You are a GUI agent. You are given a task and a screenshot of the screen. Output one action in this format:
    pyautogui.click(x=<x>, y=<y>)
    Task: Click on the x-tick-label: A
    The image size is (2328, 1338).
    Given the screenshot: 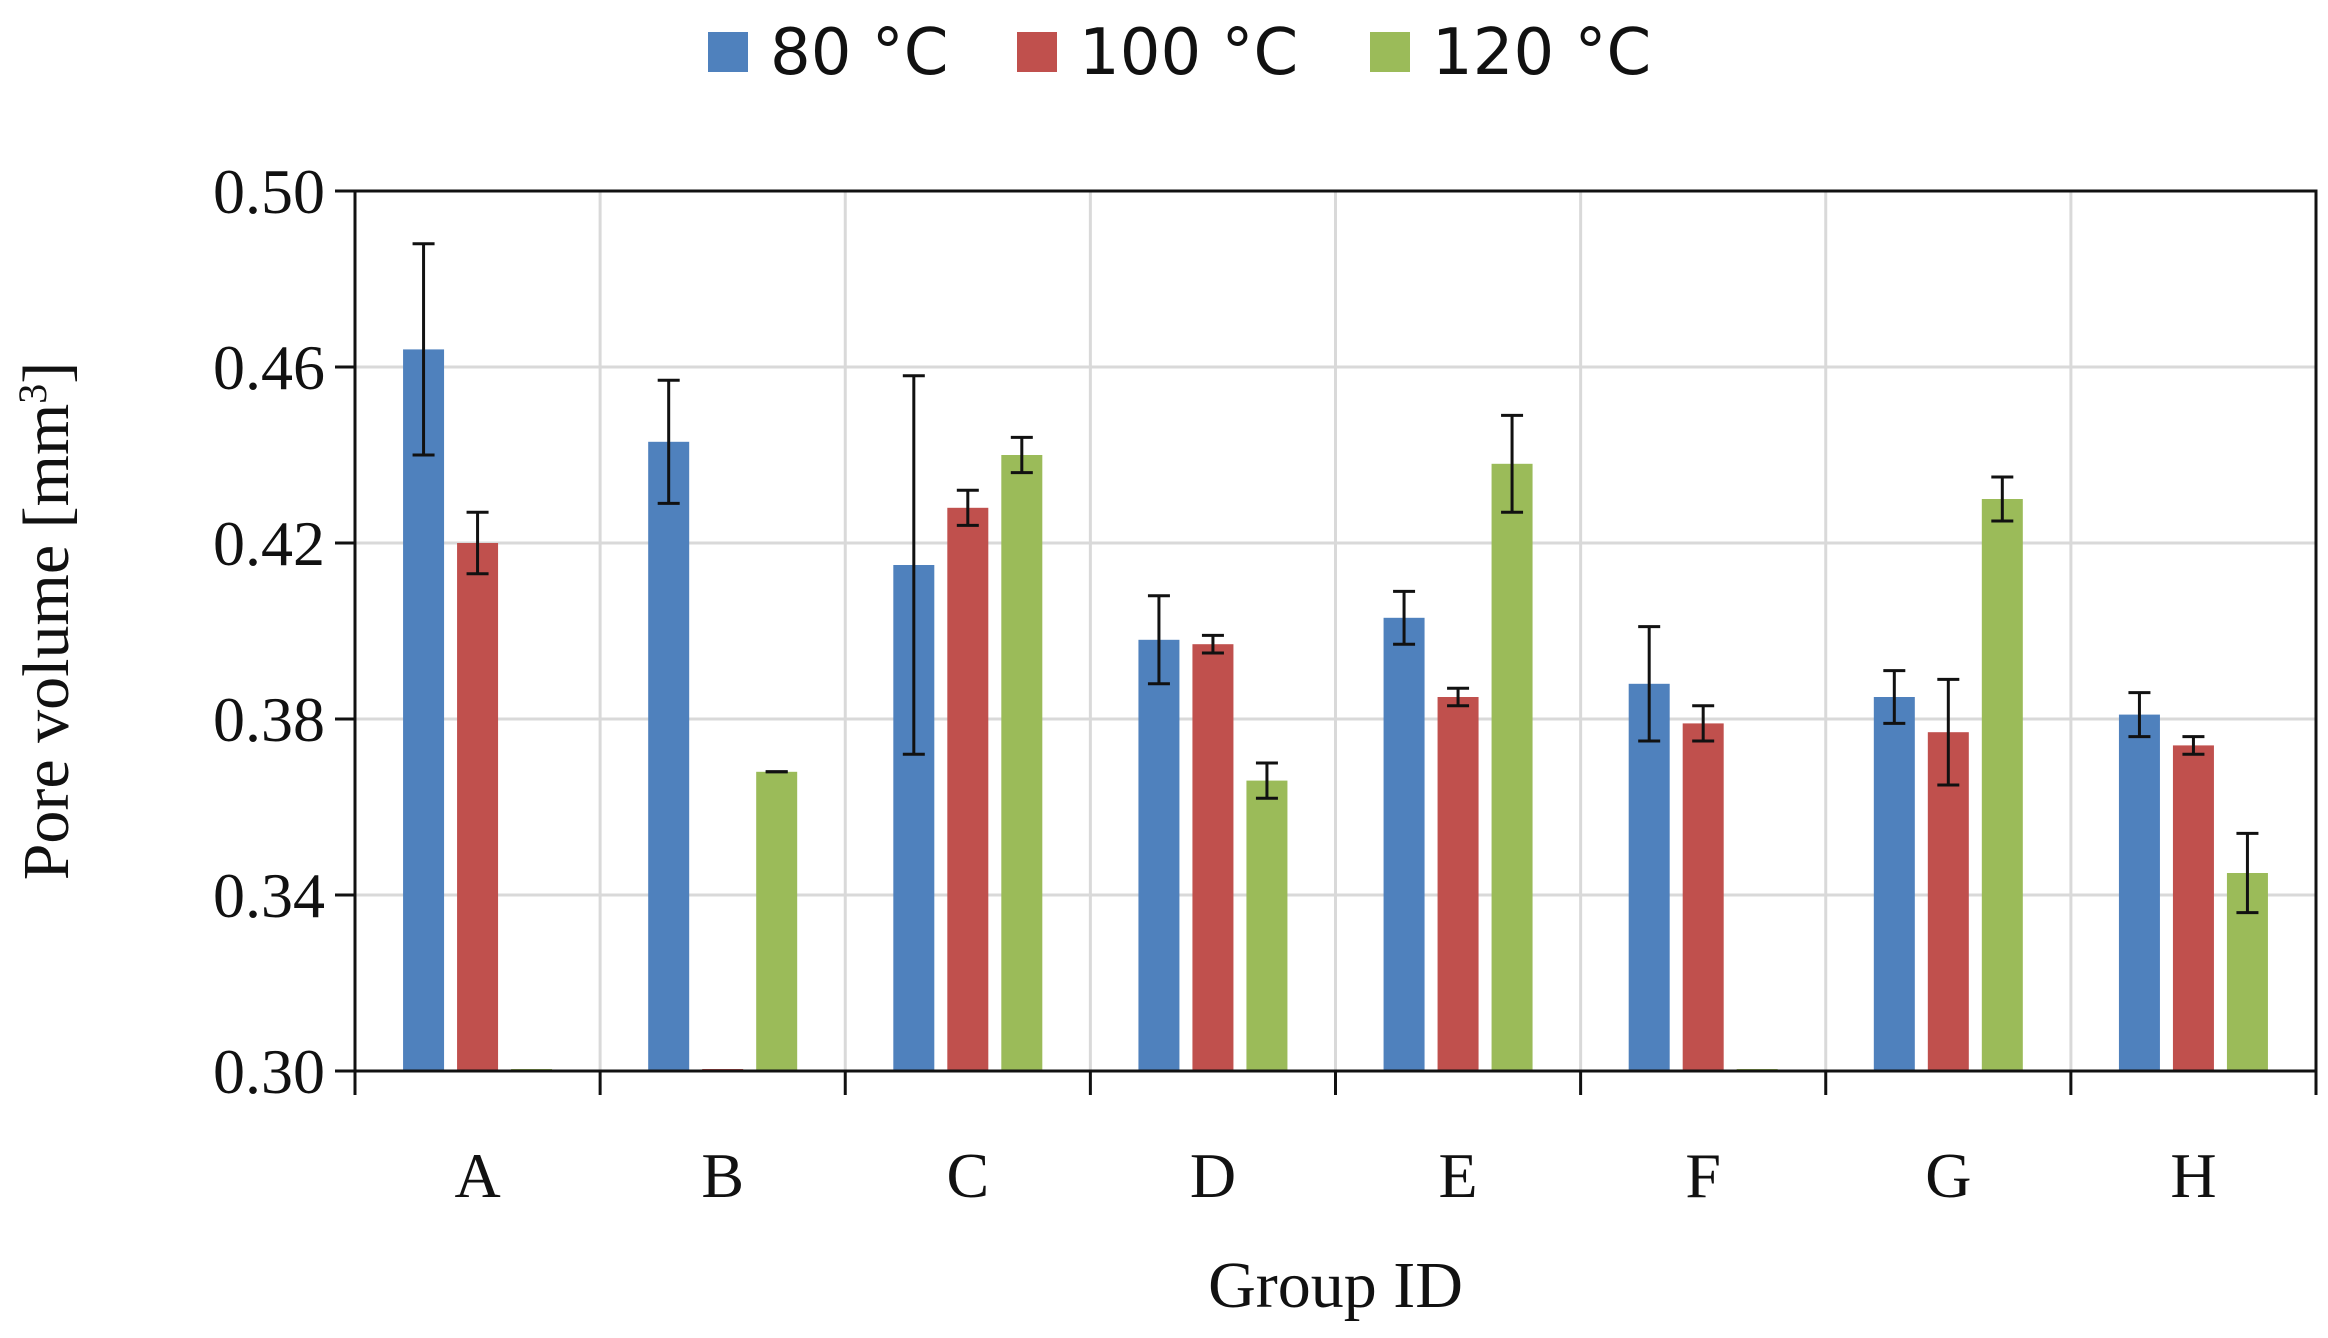 What is the action you would take?
    pyautogui.click(x=477, y=1175)
    